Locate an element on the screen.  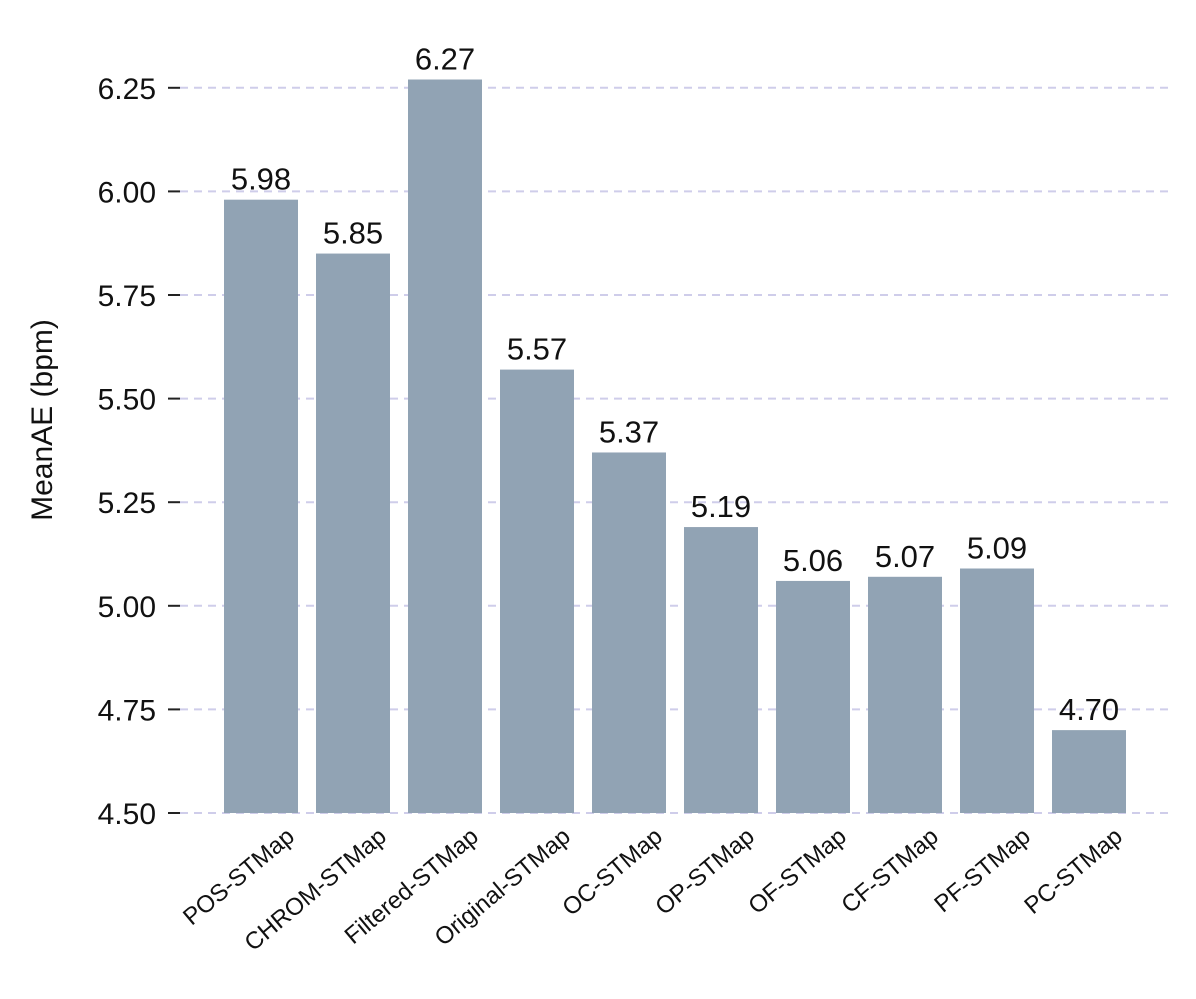
bar-value-label: 5.85 is located at coordinates (353, 233).